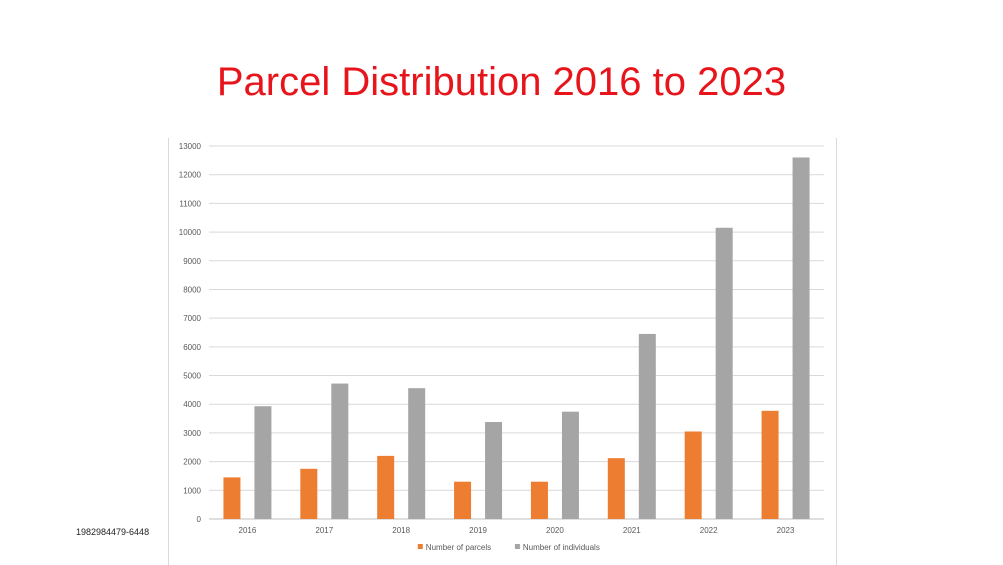 This screenshot has width=1003, height=565. What do you see at coordinates (190, 175) in the screenshot?
I see `y-tick-label: 12000` at bounding box center [190, 175].